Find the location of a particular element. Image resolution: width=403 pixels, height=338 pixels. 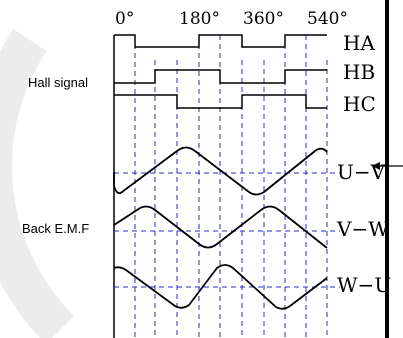

uv-label: U−V is located at coordinates (361, 172).